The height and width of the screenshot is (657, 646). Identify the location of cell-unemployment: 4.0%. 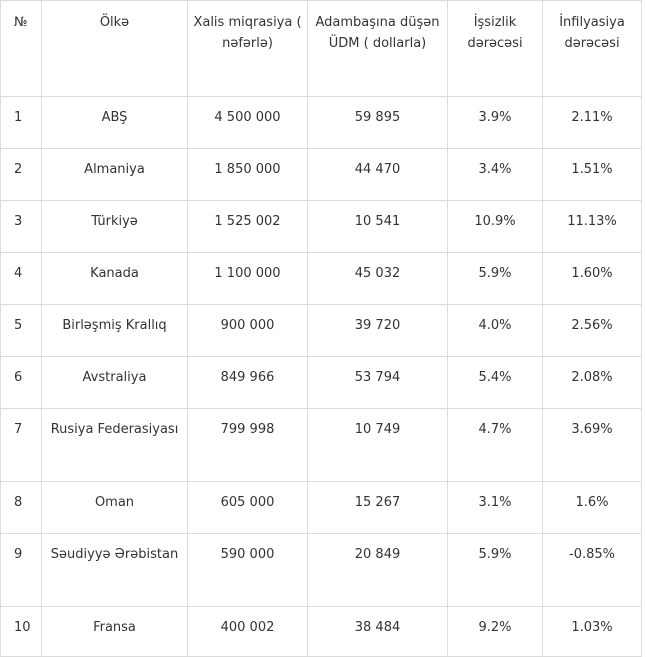
(495, 330).